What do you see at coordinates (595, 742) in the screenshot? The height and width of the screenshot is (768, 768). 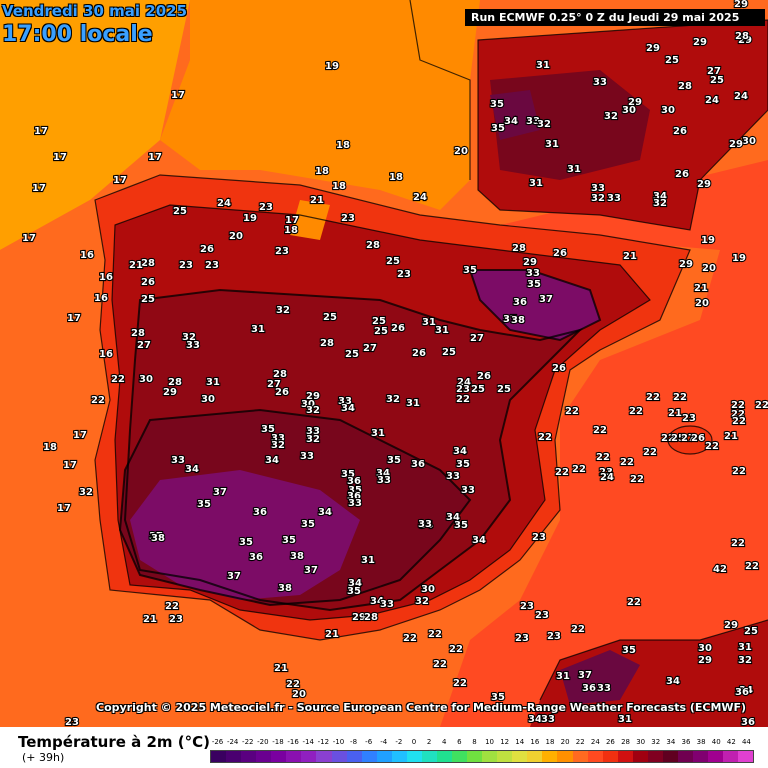 I see `scale-tick-label: 24` at bounding box center [595, 742].